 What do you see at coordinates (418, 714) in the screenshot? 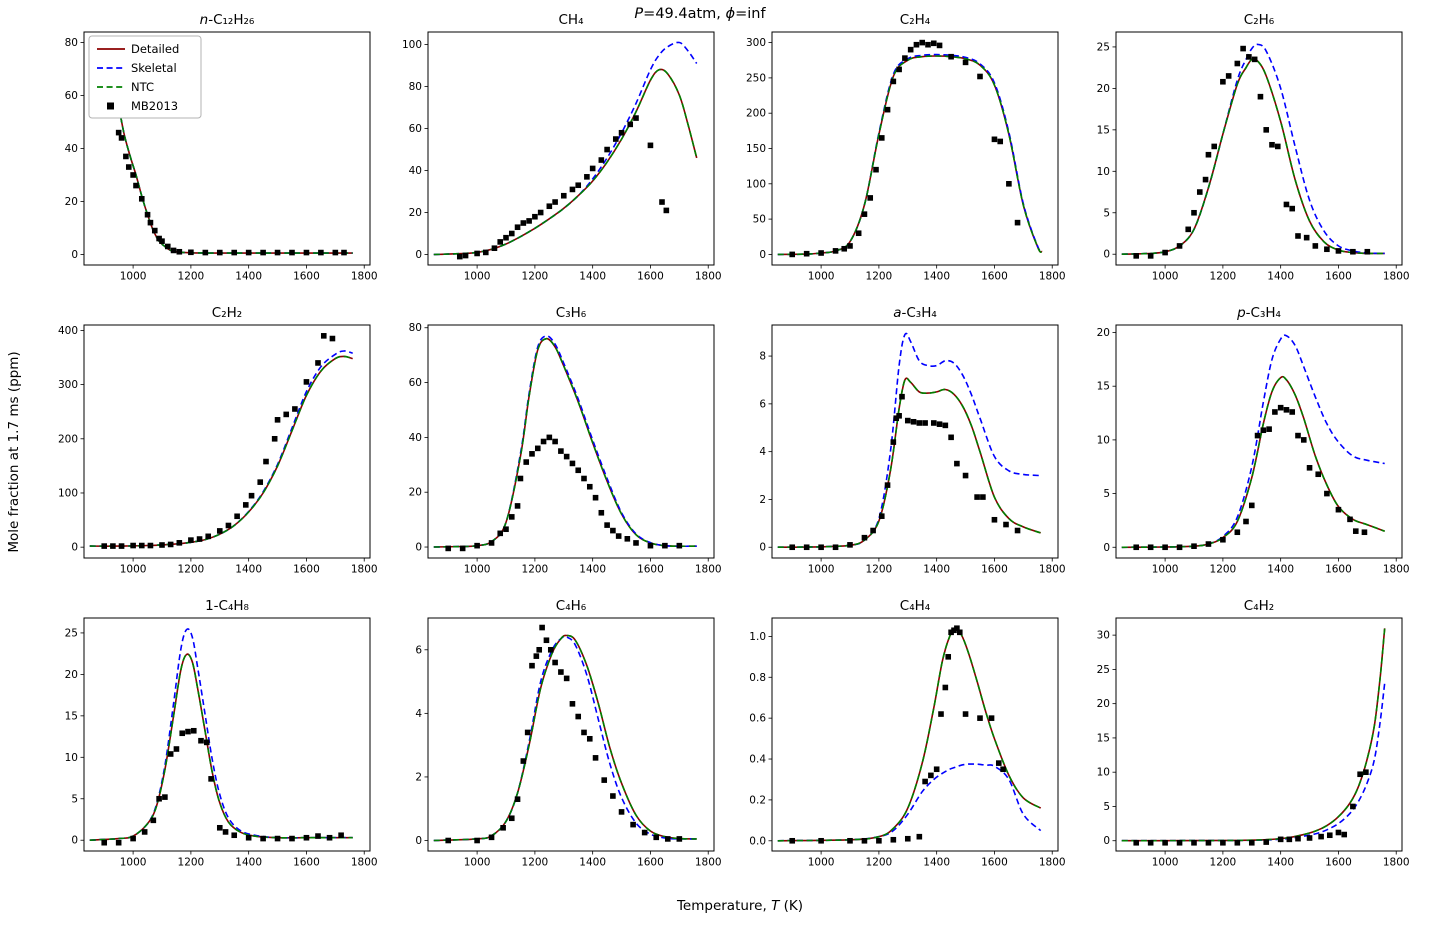
I see `svg-text: 4` at bounding box center [418, 714].